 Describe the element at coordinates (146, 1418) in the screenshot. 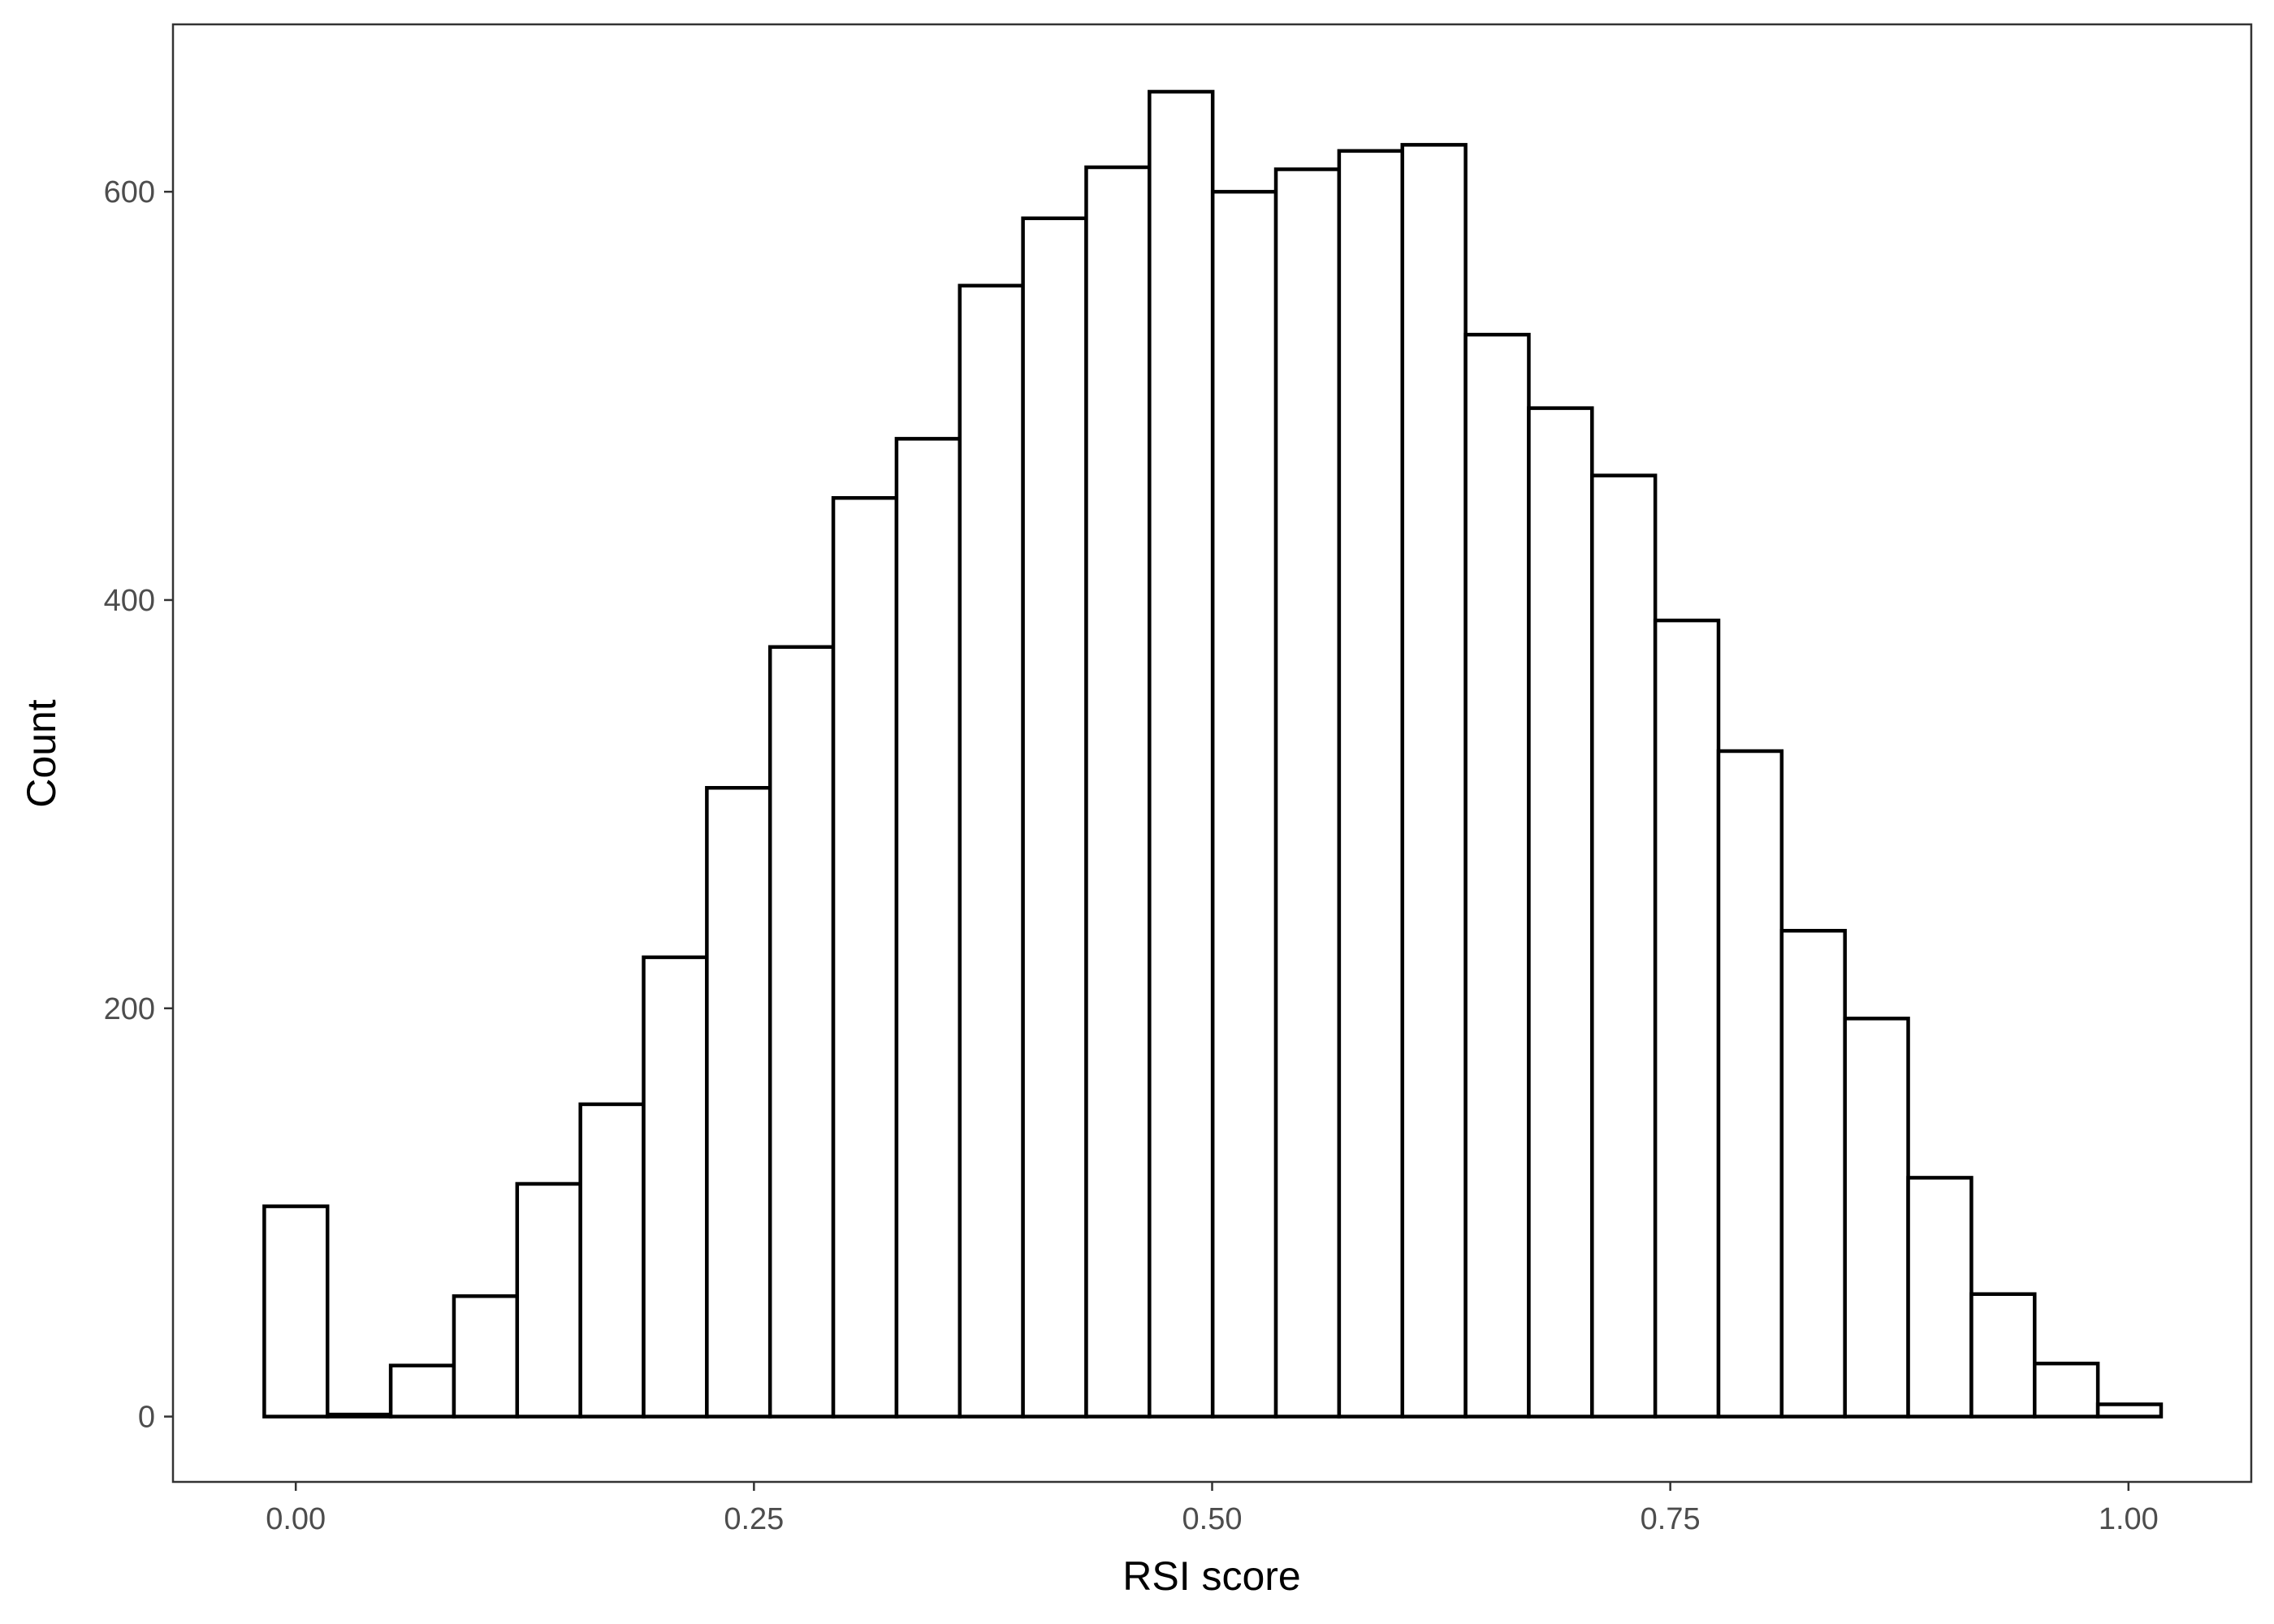

I see `y-tick-label: 0` at that location.